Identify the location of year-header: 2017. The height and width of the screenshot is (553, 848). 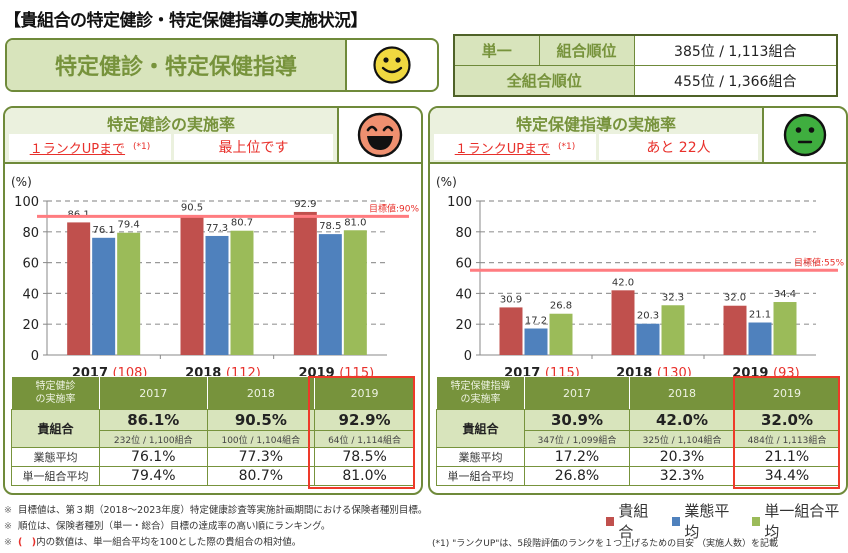
(153, 393).